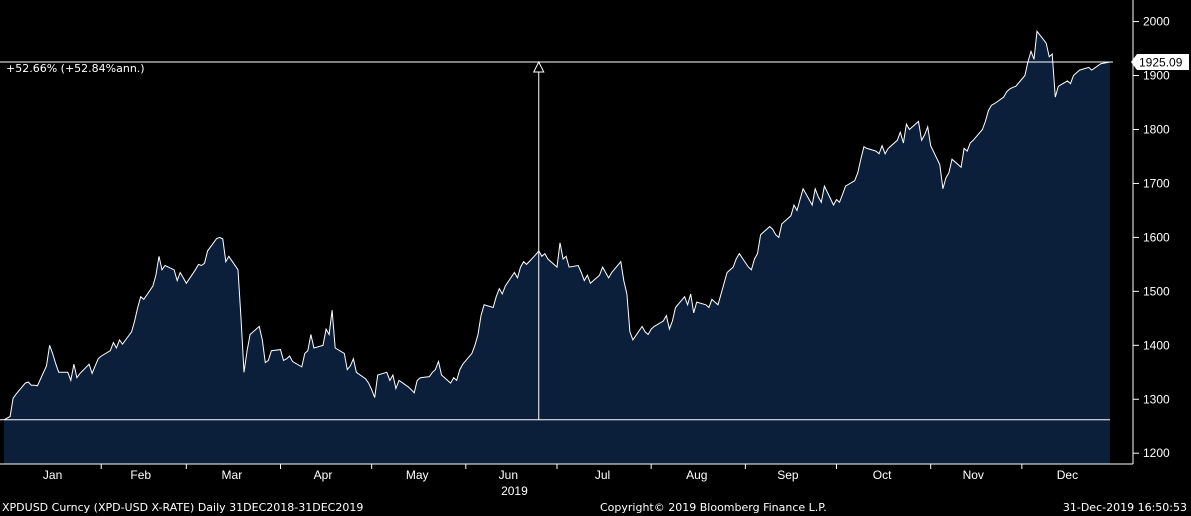 This screenshot has width=1191, height=516. What do you see at coordinates (232, 475) in the screenshot?
I see `x-tick-label: Mar` at bounding box center [232, 475].